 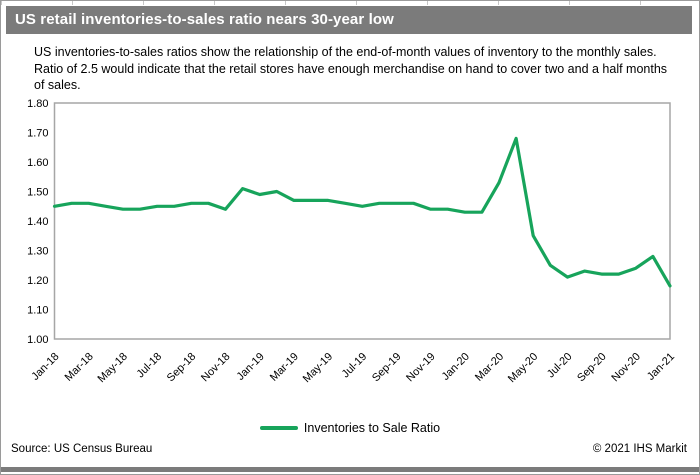 What do you see at coordinates (251, 367) in the screenshot?
I see `x-axis-tick-label: Jan-19` at bounding box center [251, 367].